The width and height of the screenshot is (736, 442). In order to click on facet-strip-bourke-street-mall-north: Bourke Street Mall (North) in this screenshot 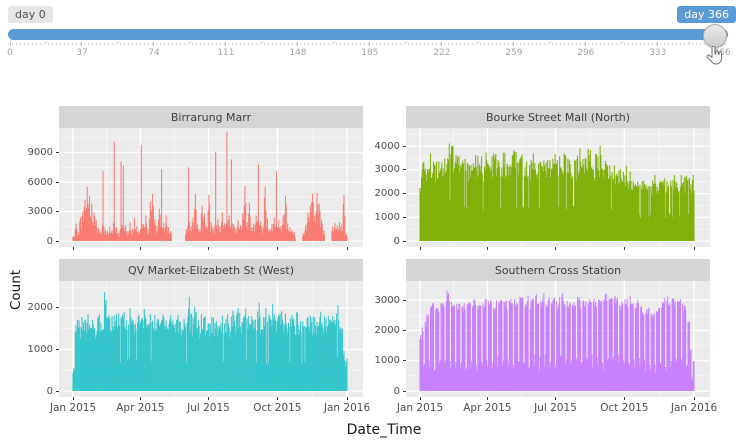, I will do `click(558, 117)`.